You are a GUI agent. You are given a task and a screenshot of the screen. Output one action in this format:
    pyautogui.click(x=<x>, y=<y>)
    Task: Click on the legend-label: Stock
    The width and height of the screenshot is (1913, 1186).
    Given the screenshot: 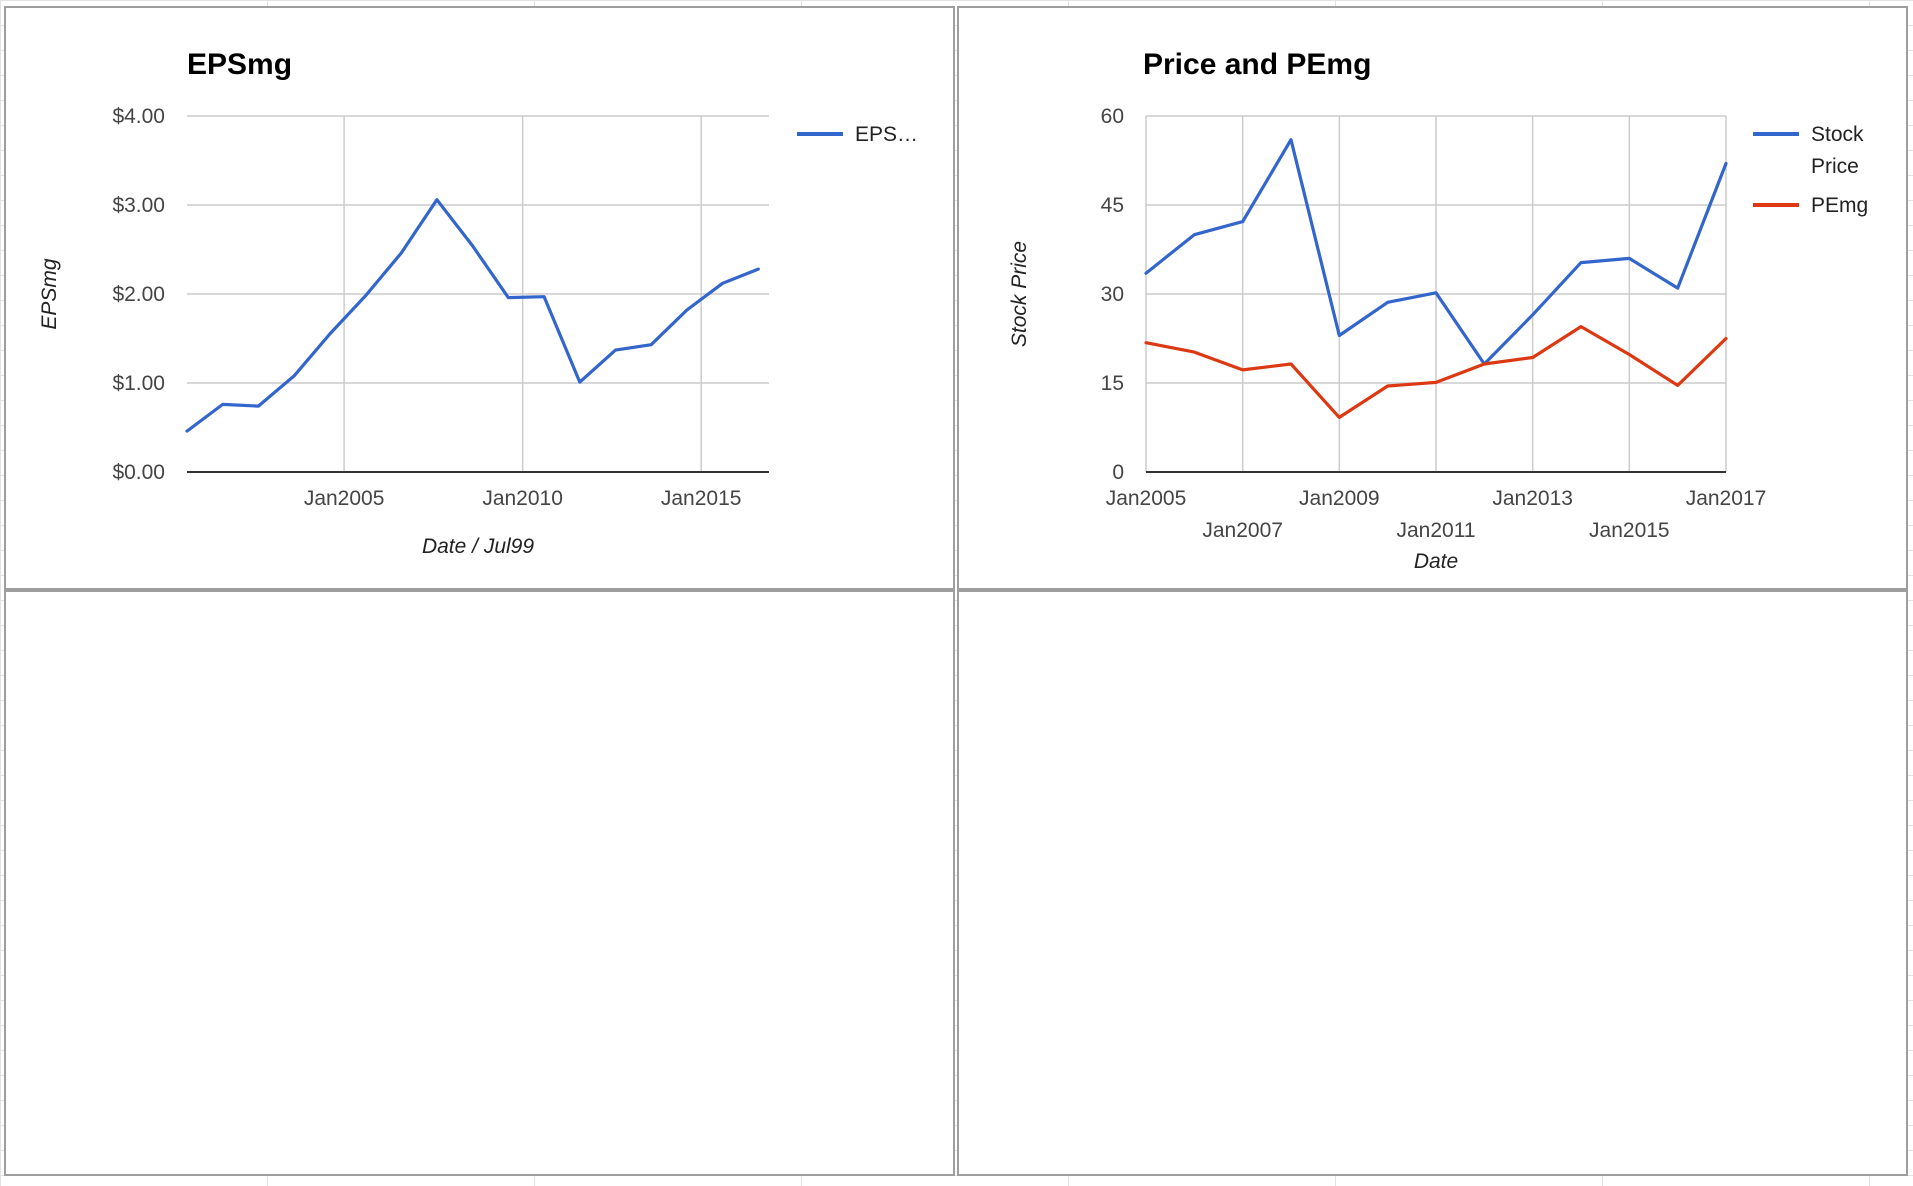 What is the action you would take?
    pyautogui.click(x=1837, y=134)
    